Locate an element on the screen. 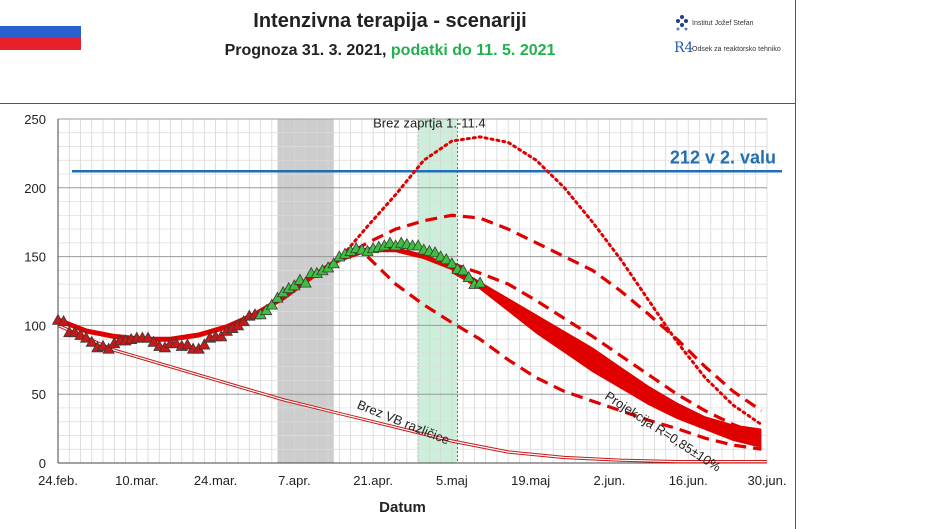  x-tick-label: 19.maj is located at coordinates (530, 480).